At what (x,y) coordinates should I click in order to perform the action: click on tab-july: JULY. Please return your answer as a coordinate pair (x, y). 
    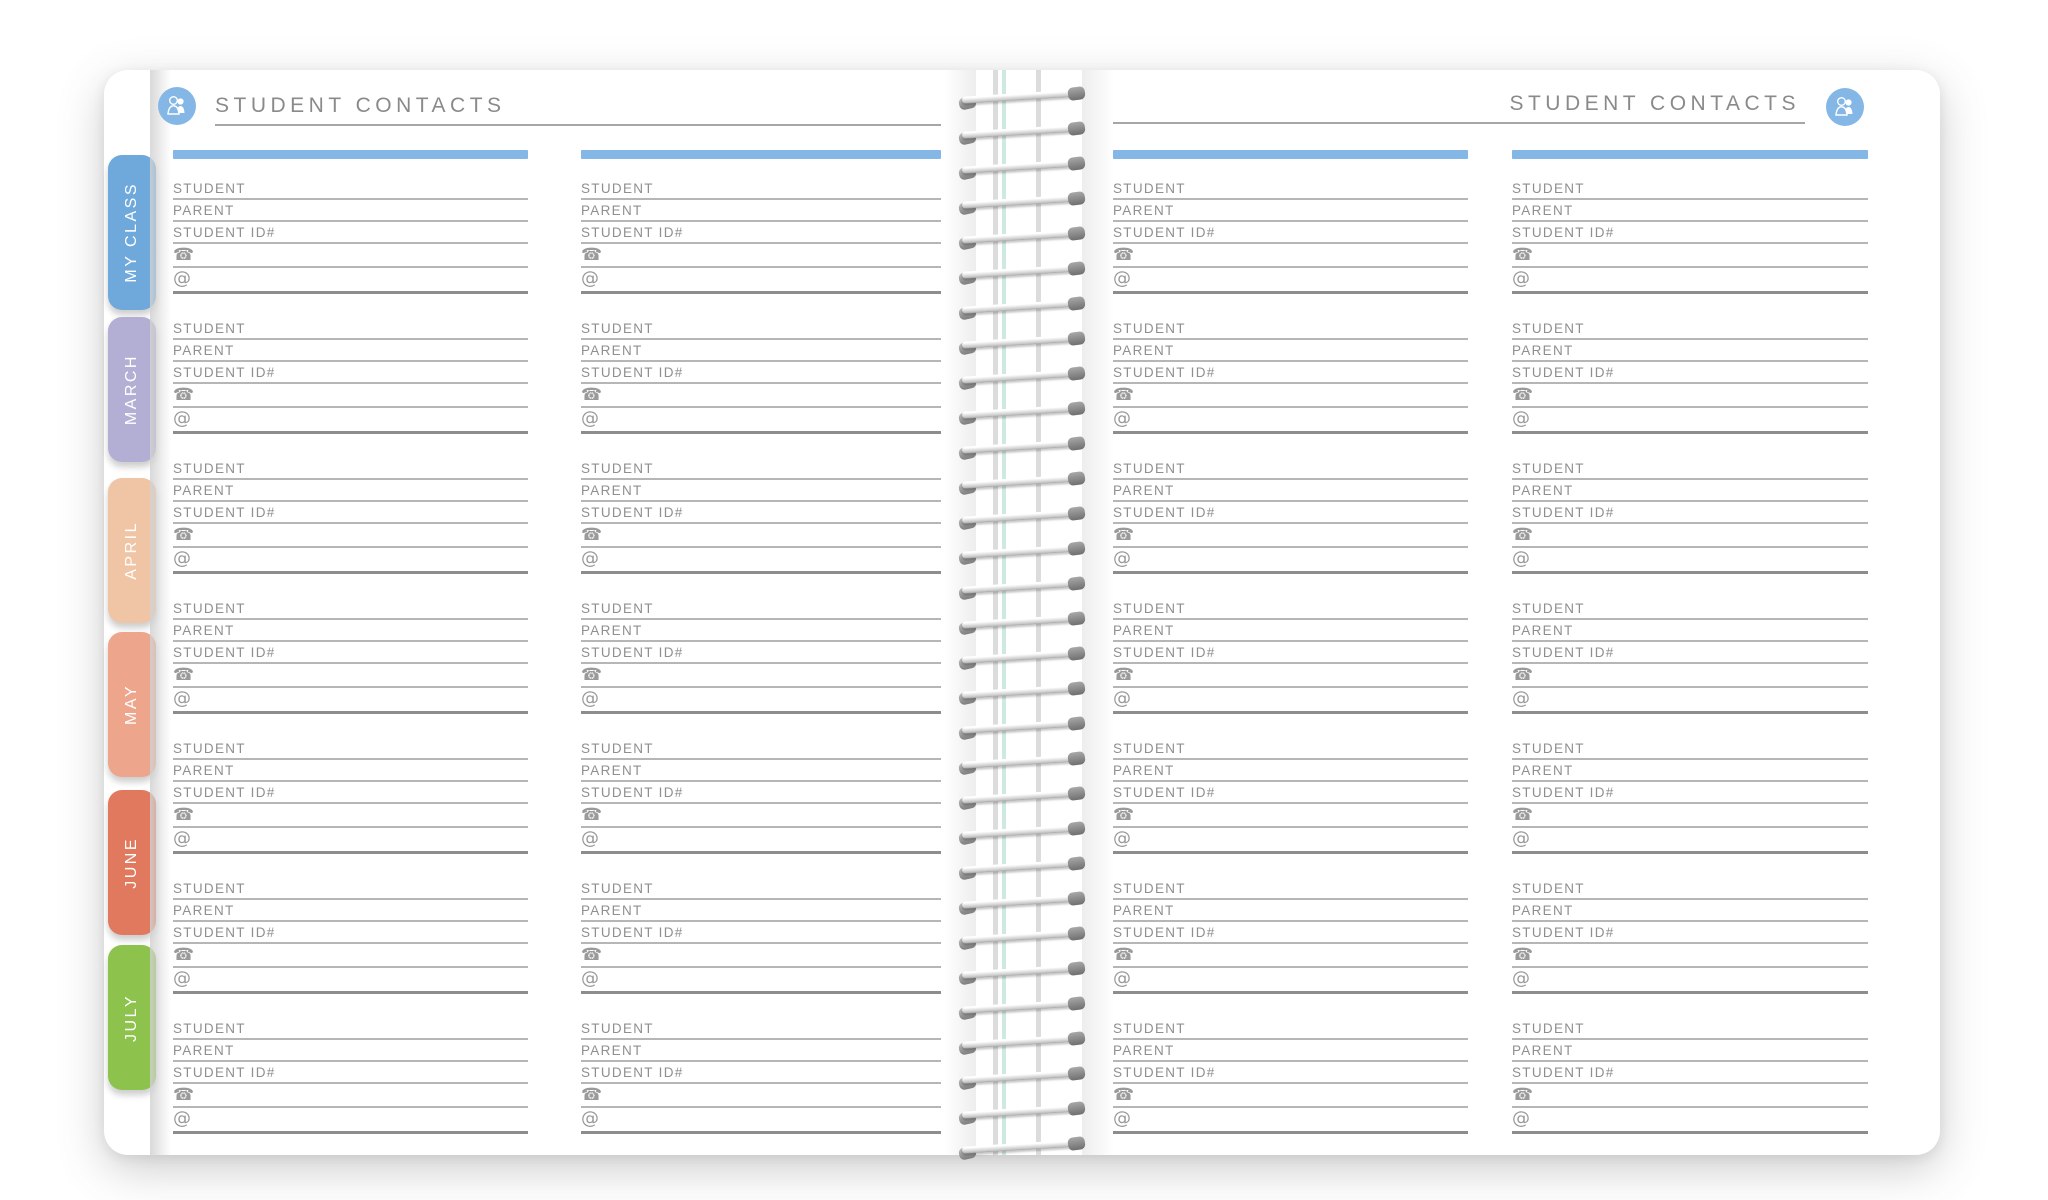
    Looking at the image, I should click on (132, 1017).